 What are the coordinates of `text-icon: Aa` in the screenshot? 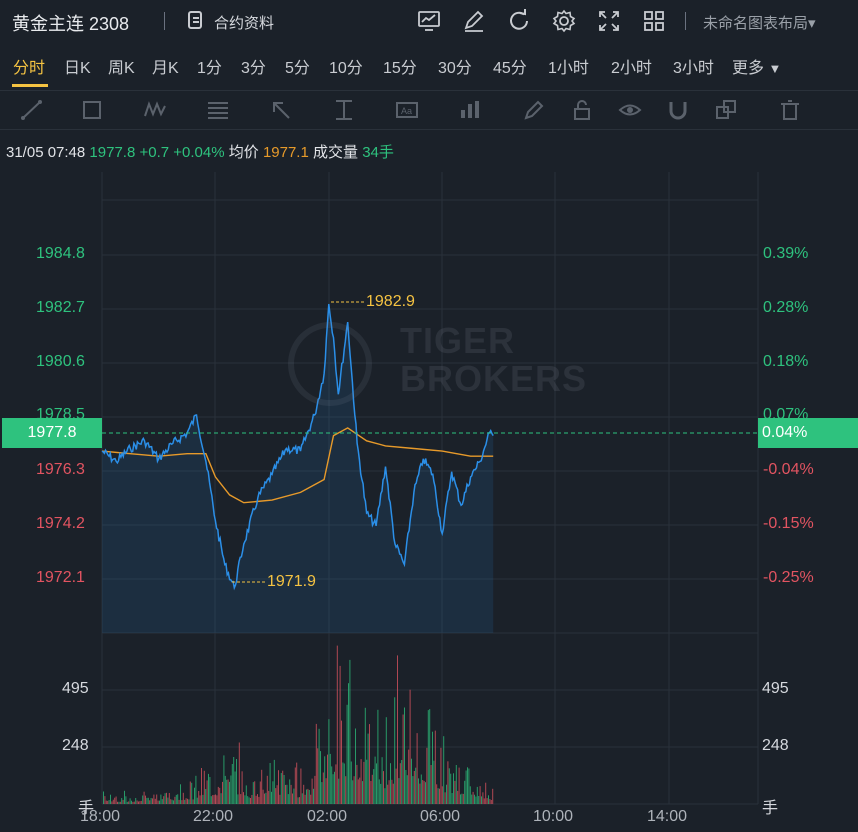 It's located at (407, 110).